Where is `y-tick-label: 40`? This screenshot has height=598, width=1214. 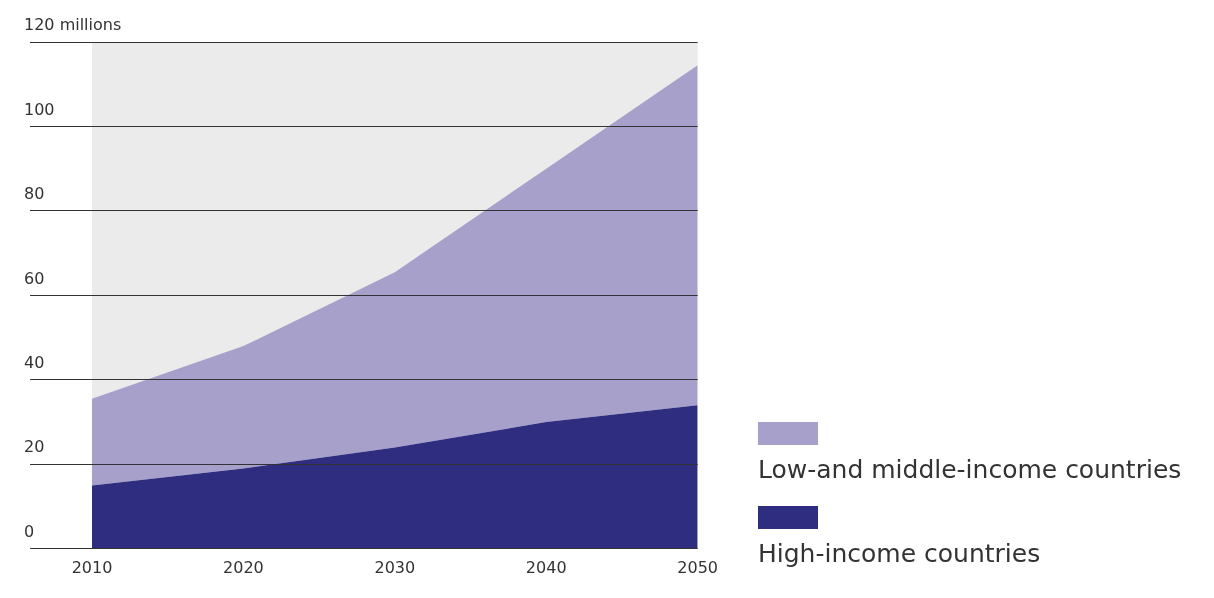 y-tick-label: 40 is located at coordinates (34, 363).